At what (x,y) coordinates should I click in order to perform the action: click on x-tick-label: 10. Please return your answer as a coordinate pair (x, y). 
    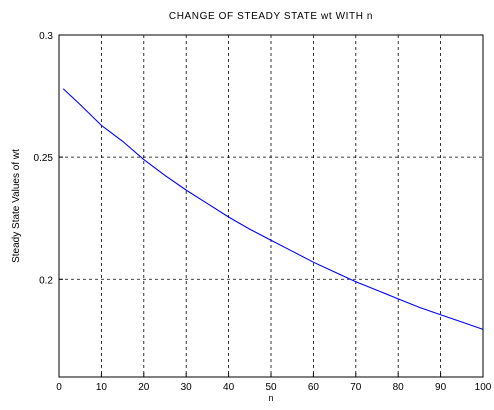
    Looking at the image, I should click on (102, 387).